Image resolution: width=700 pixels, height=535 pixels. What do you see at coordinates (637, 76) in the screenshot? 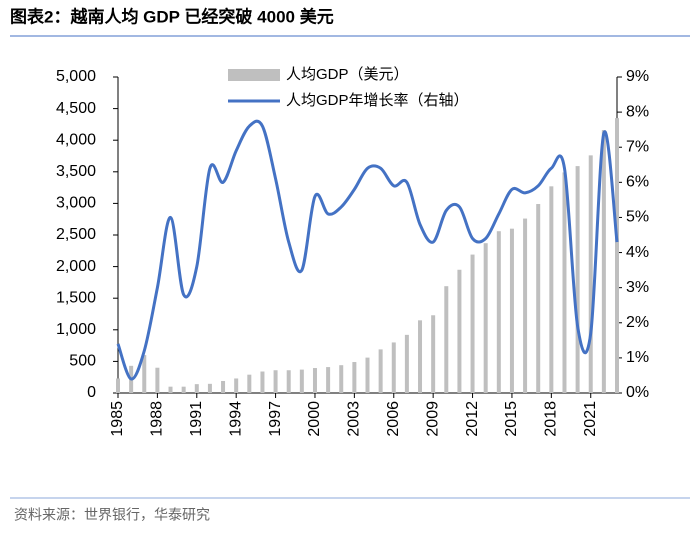
I see `y2-tick-label: 9%` at bounding box center [637, 76].